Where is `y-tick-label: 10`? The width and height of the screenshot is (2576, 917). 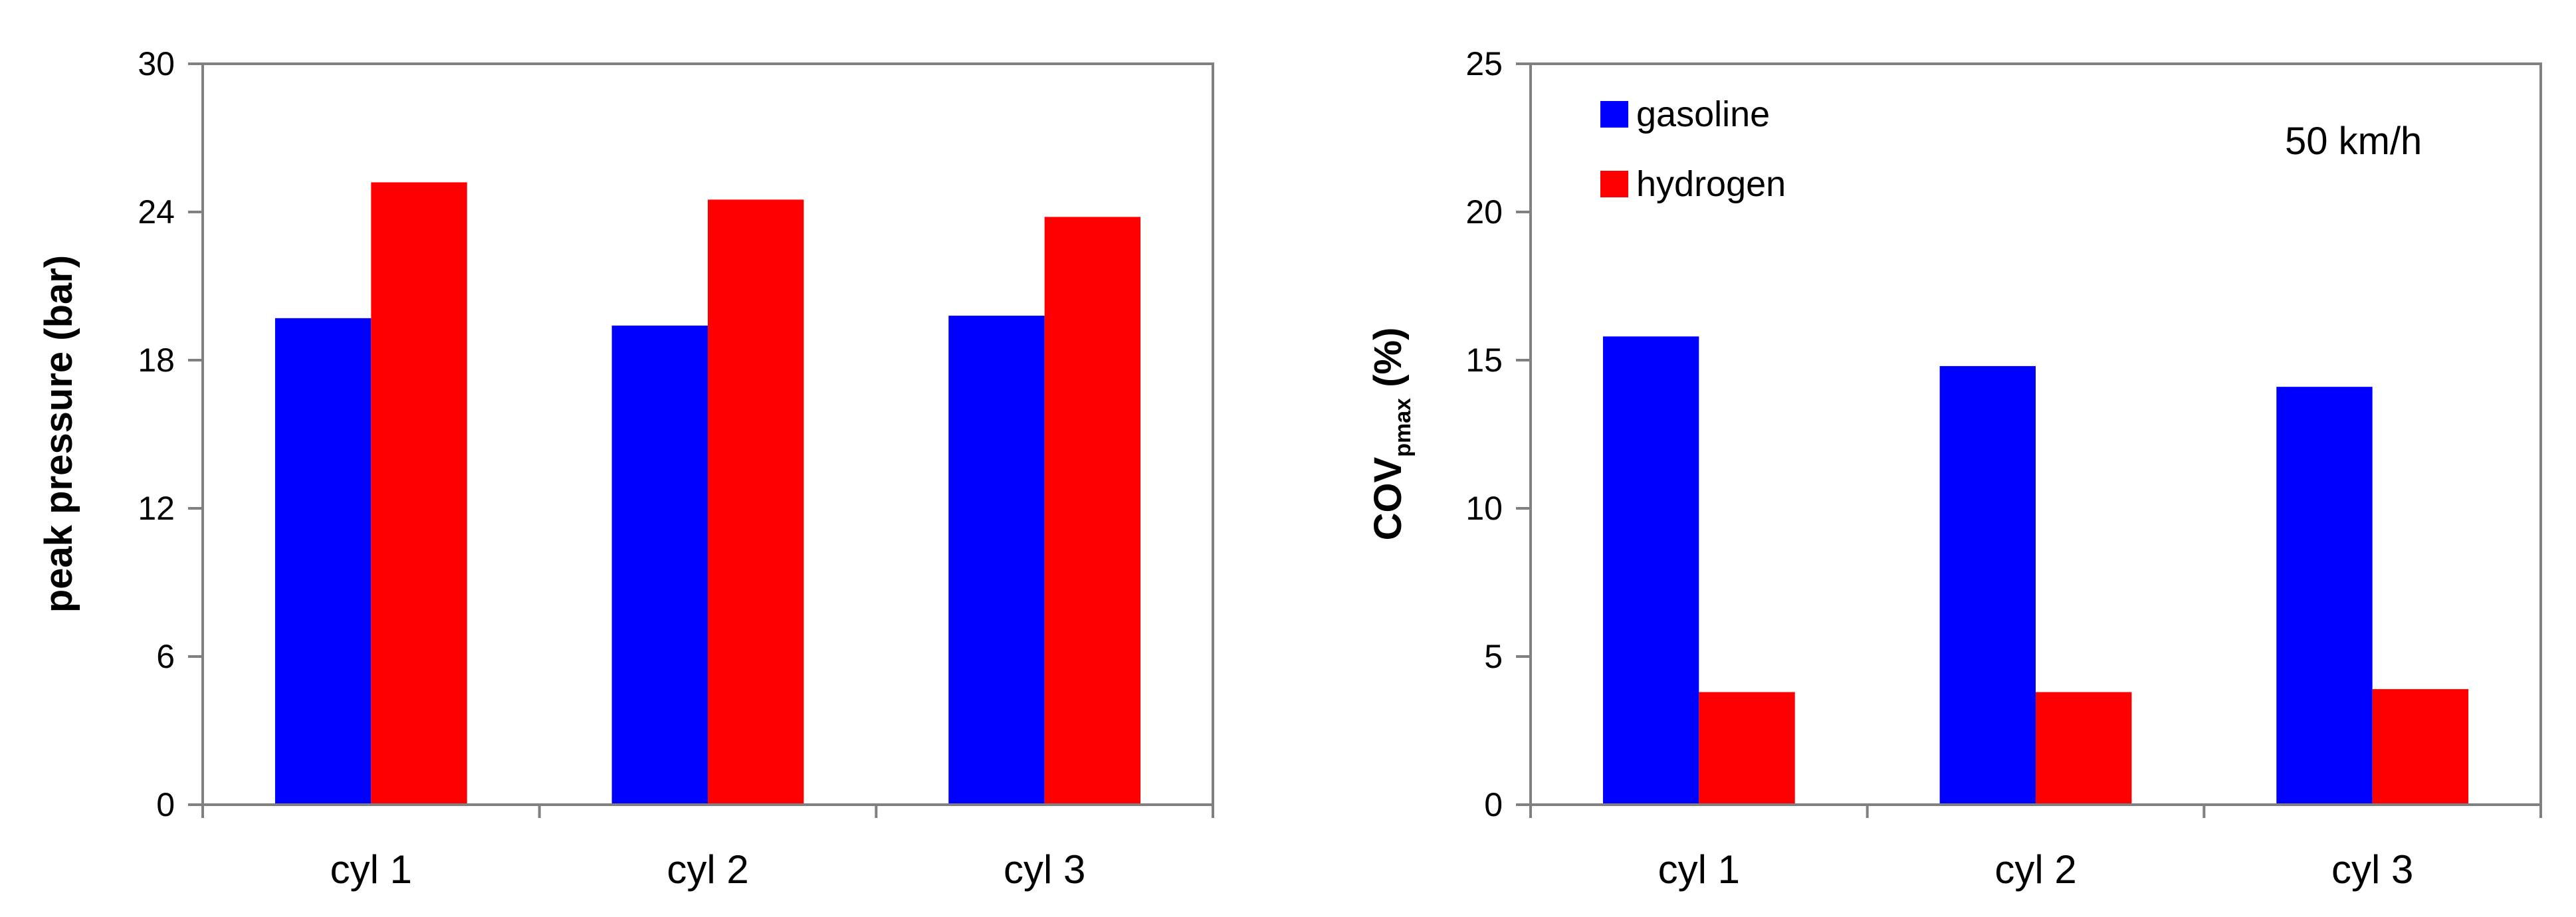
y-tick-label: 10 is located at coordinates (1484, 508).